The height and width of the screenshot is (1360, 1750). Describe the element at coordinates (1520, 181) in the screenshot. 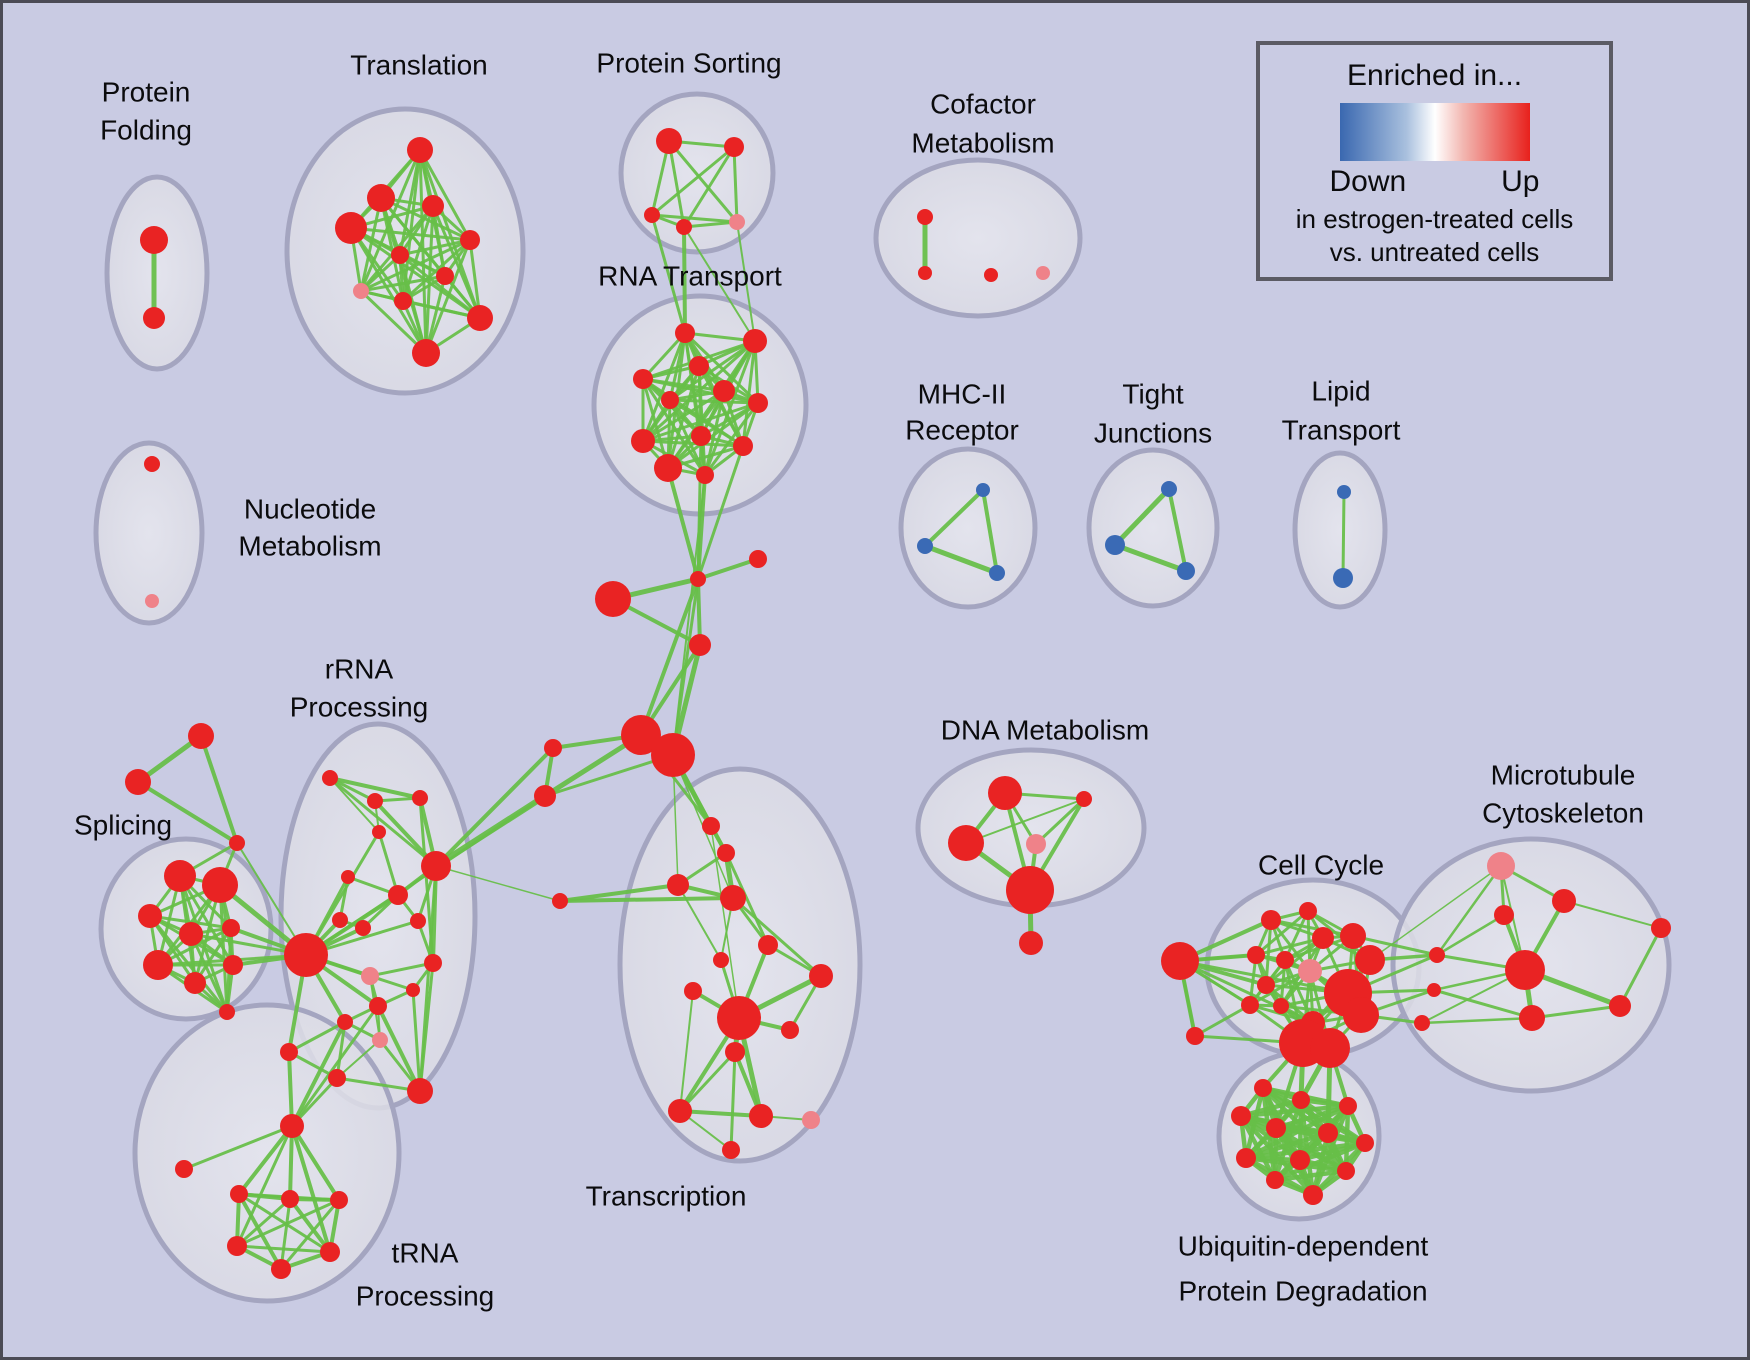

I see `legend-up-label: Up` at that location.